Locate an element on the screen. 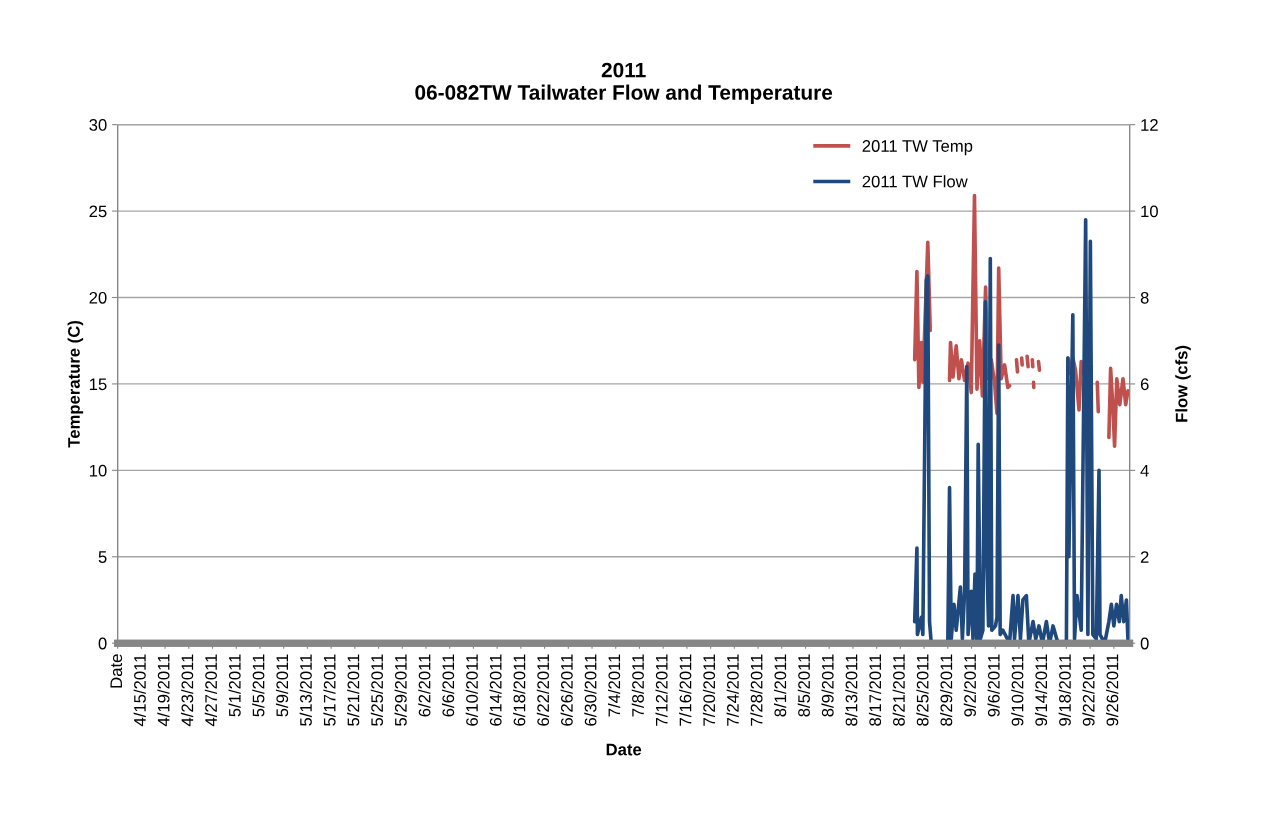  x-tick-label: 8/13/2011 is located at coordinates (851, 690).